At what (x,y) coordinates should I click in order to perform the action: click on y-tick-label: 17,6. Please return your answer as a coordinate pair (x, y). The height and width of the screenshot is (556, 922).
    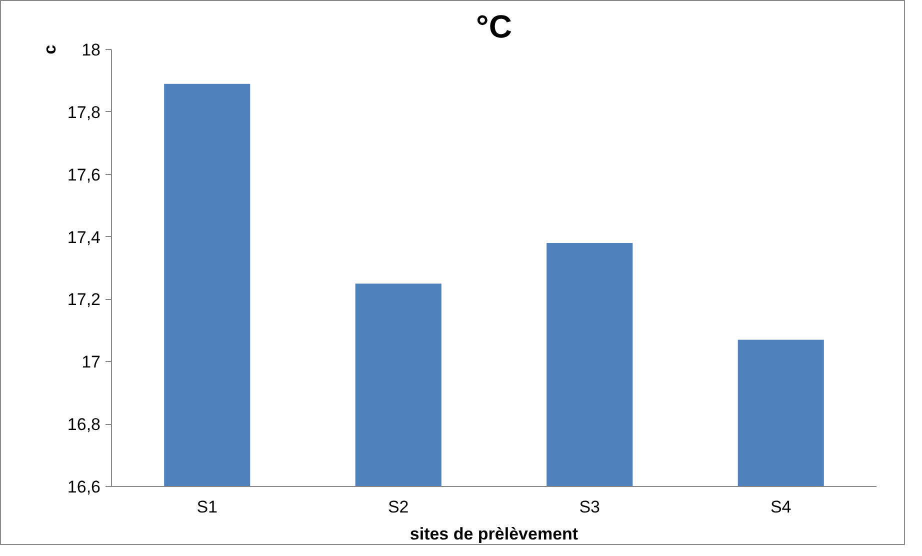
    Looking at the image, I should click on (84, 174).